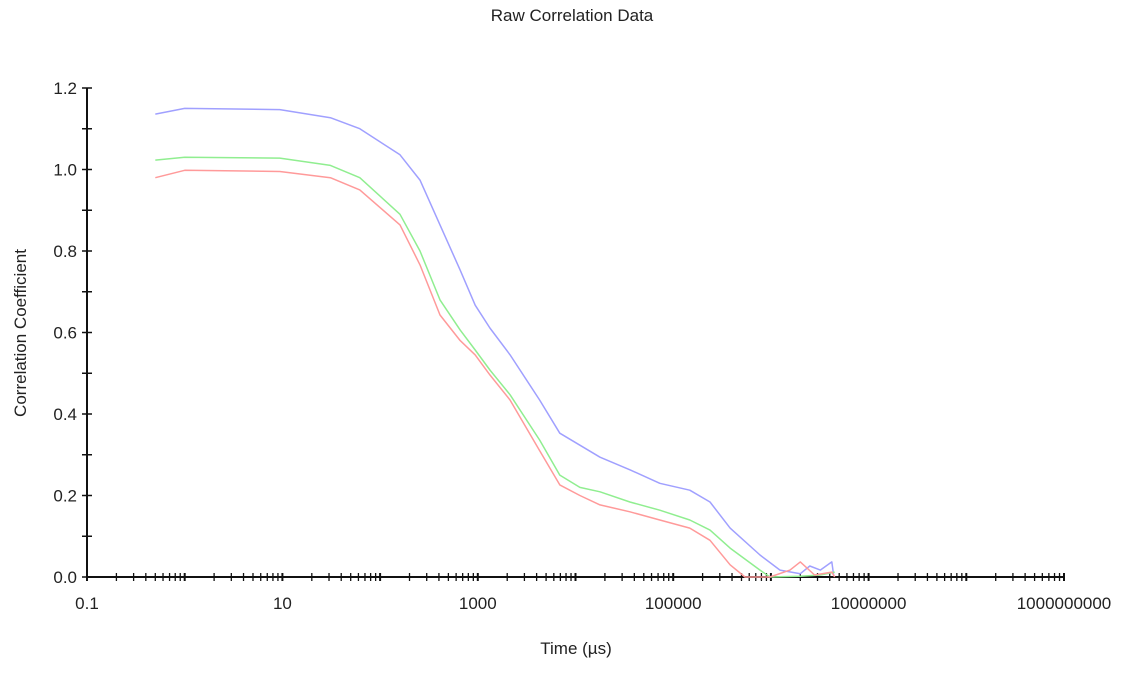 The image size is (1144, 677). Describe the element at coordinates (65, 414) in the screenshot. I see `y-tick-label: 0.4` at that location.